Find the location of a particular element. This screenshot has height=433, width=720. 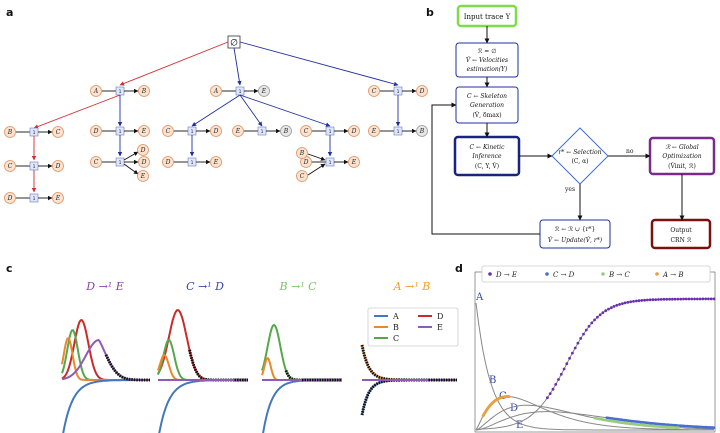

c4-curve-a is located at coordinates (409, 397).